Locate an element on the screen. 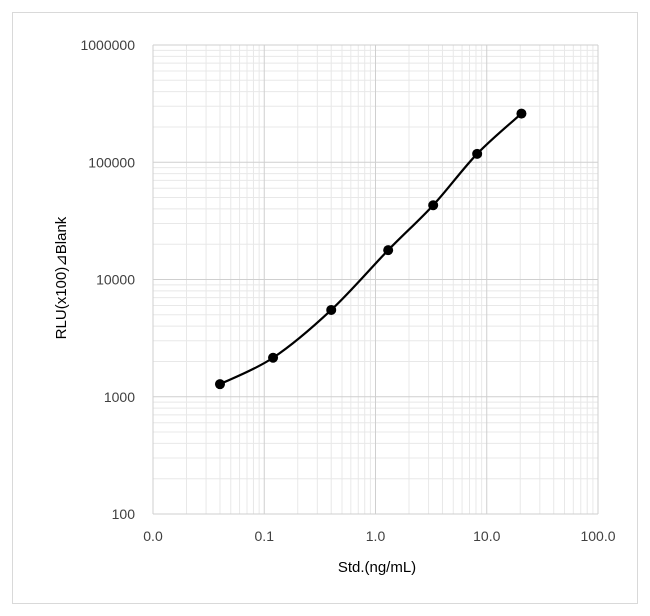 This screenshot has width=650, height=616. y-tick-label: 100000 is located at coordinates (111, 162).